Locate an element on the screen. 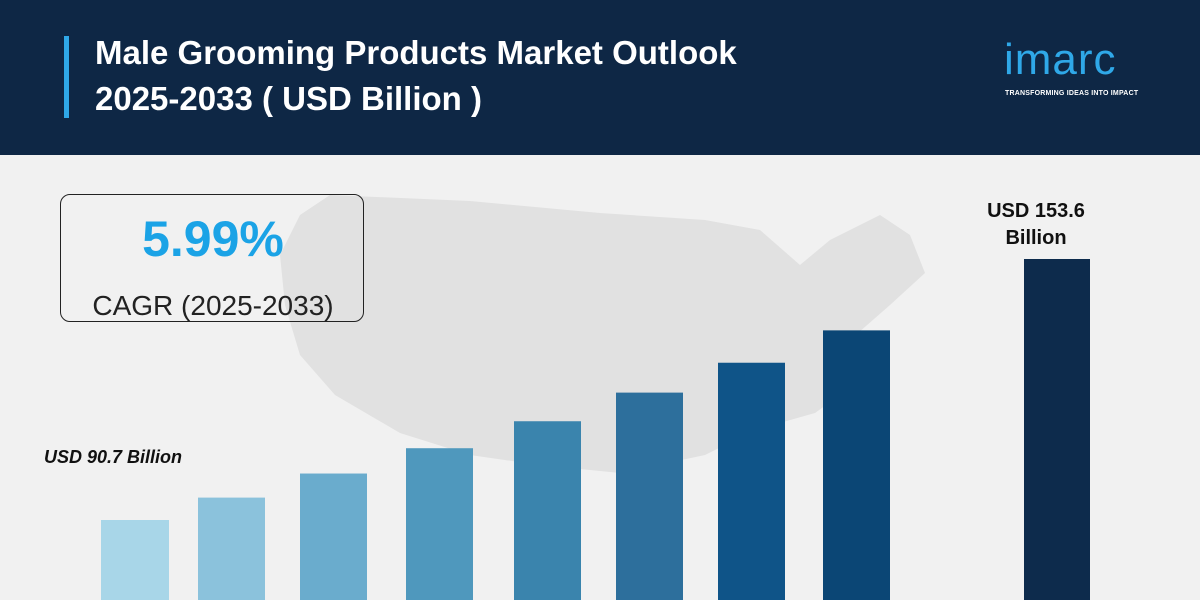 This screenshot has width=1200, height=600. data-label-last-line-2: Billion is located at coordinates (1036, 238).